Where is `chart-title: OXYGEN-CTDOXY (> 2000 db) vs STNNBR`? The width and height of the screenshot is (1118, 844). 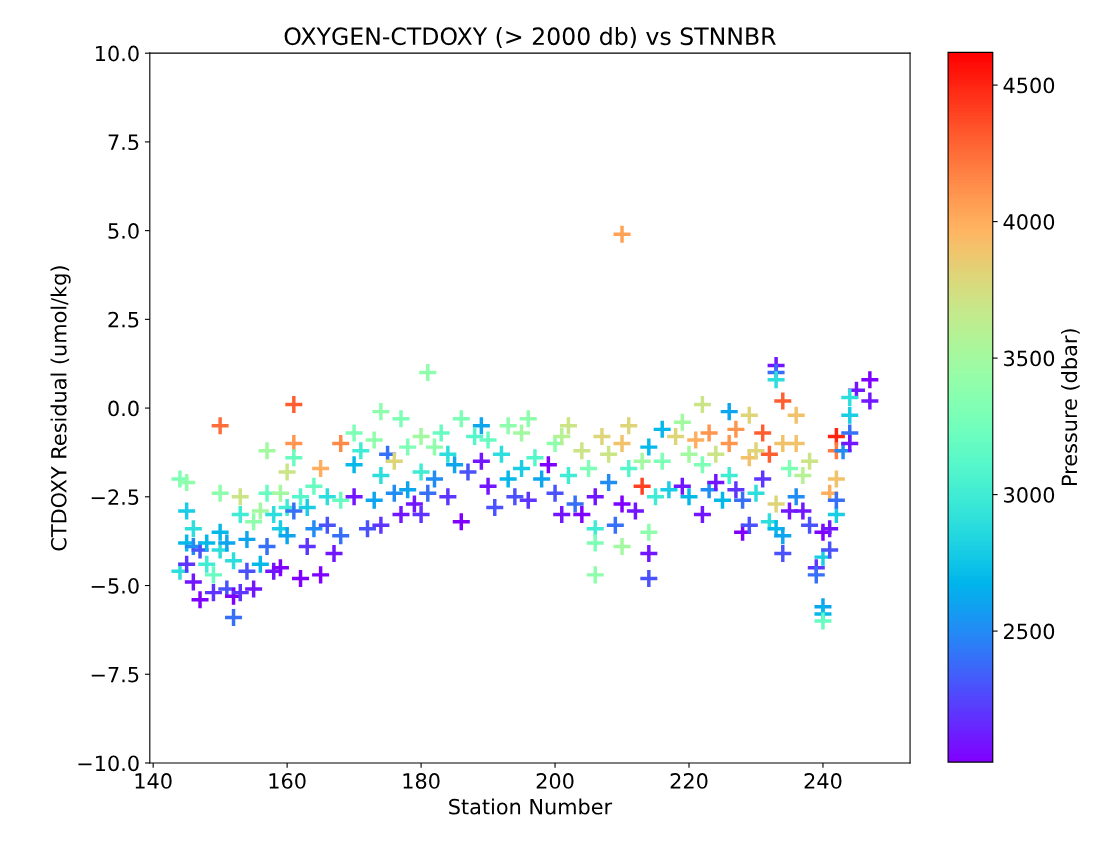
chart-title: OXYGEN-CTDOXY (> 2000 db) vs STNNBR is located at coordinates (530, 37).